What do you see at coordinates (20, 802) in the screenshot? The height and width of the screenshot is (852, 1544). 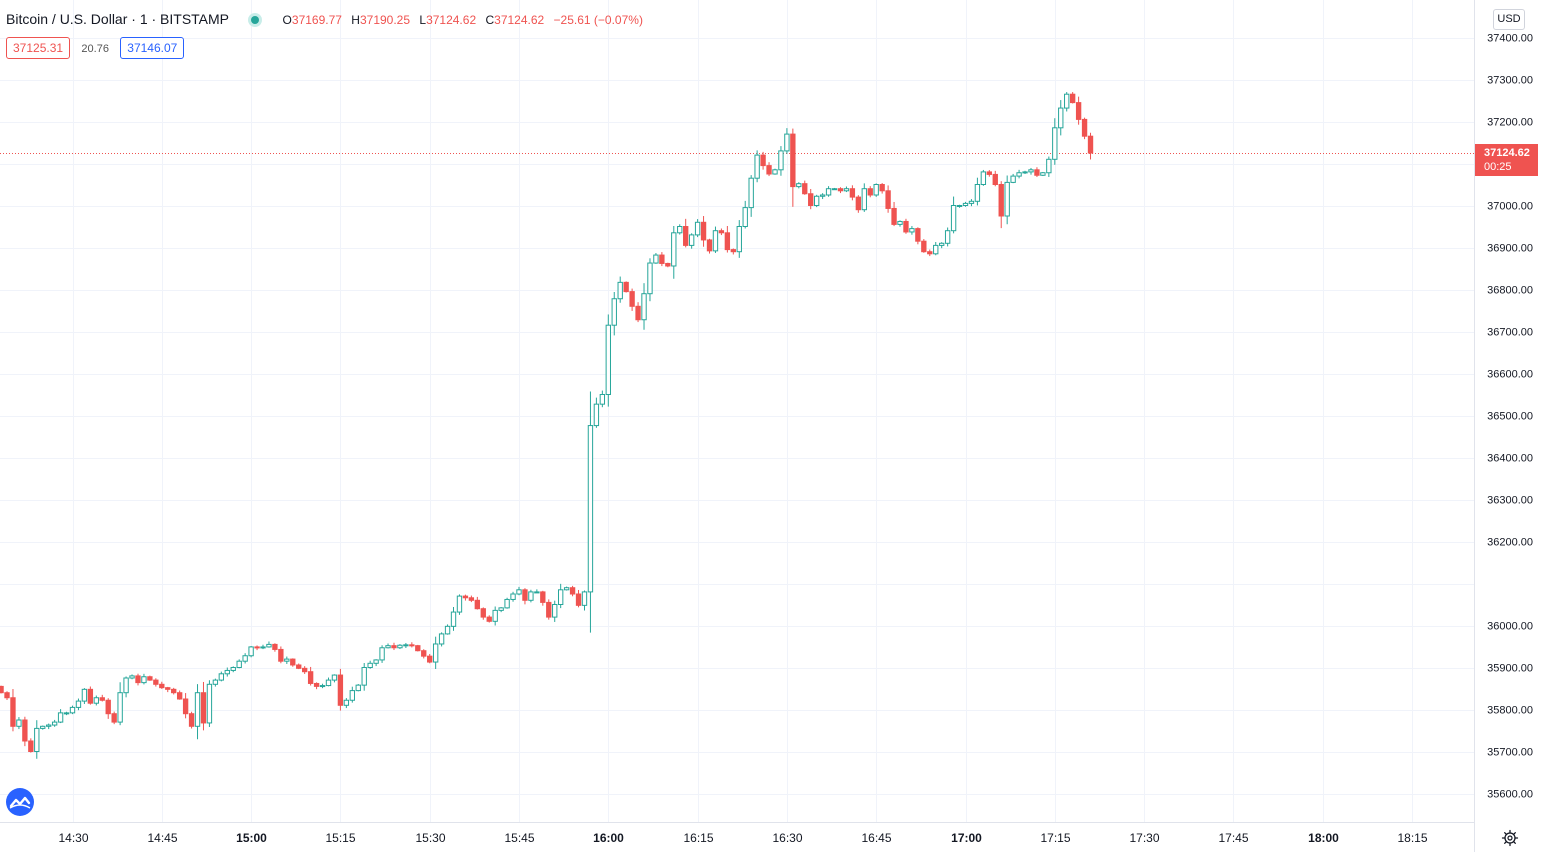 I see `tradingview-logo-icon` at bounding box center [20, 802].